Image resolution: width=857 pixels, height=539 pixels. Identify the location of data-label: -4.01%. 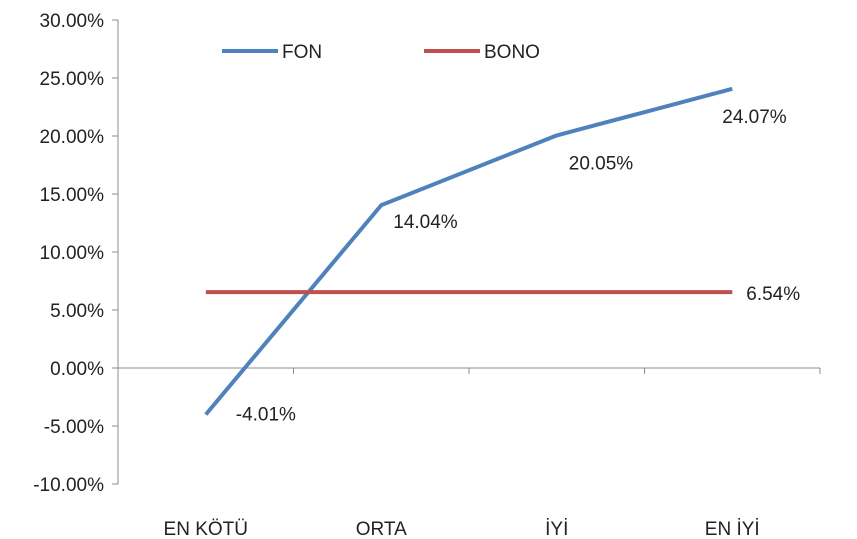
(266, 415).